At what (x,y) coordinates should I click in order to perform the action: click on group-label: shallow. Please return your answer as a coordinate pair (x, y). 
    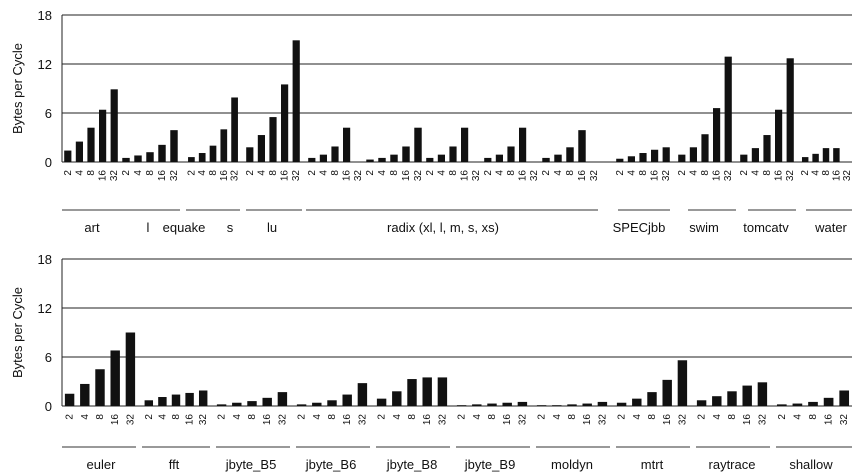
    Looking at the image, I should click on (811, 464).